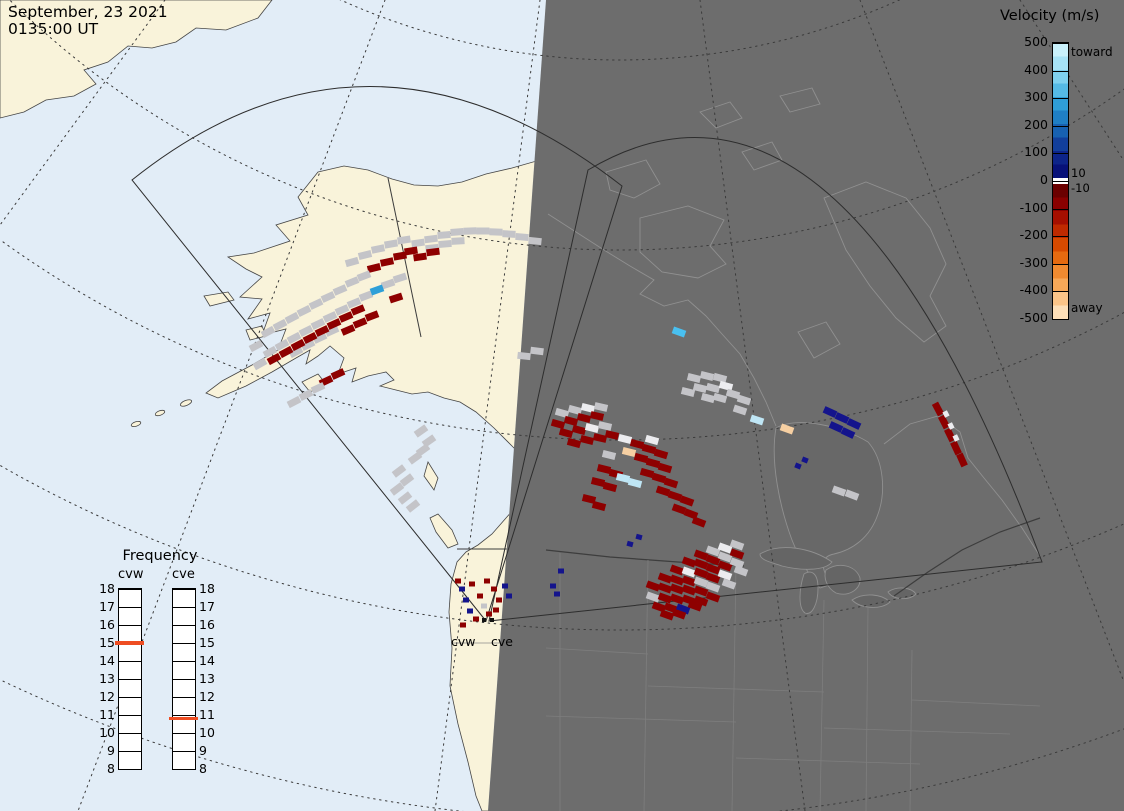 This screenshot has width=1124, height=811. Describe the element at coordinates (463, 641) in the screenshot. I see `radar-label-cvw: cvw` at that location.